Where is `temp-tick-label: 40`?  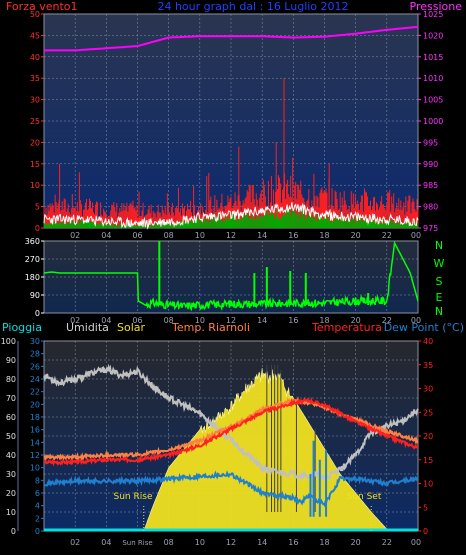 temp-tick-label: 40 is located at coordinates (428, 341).